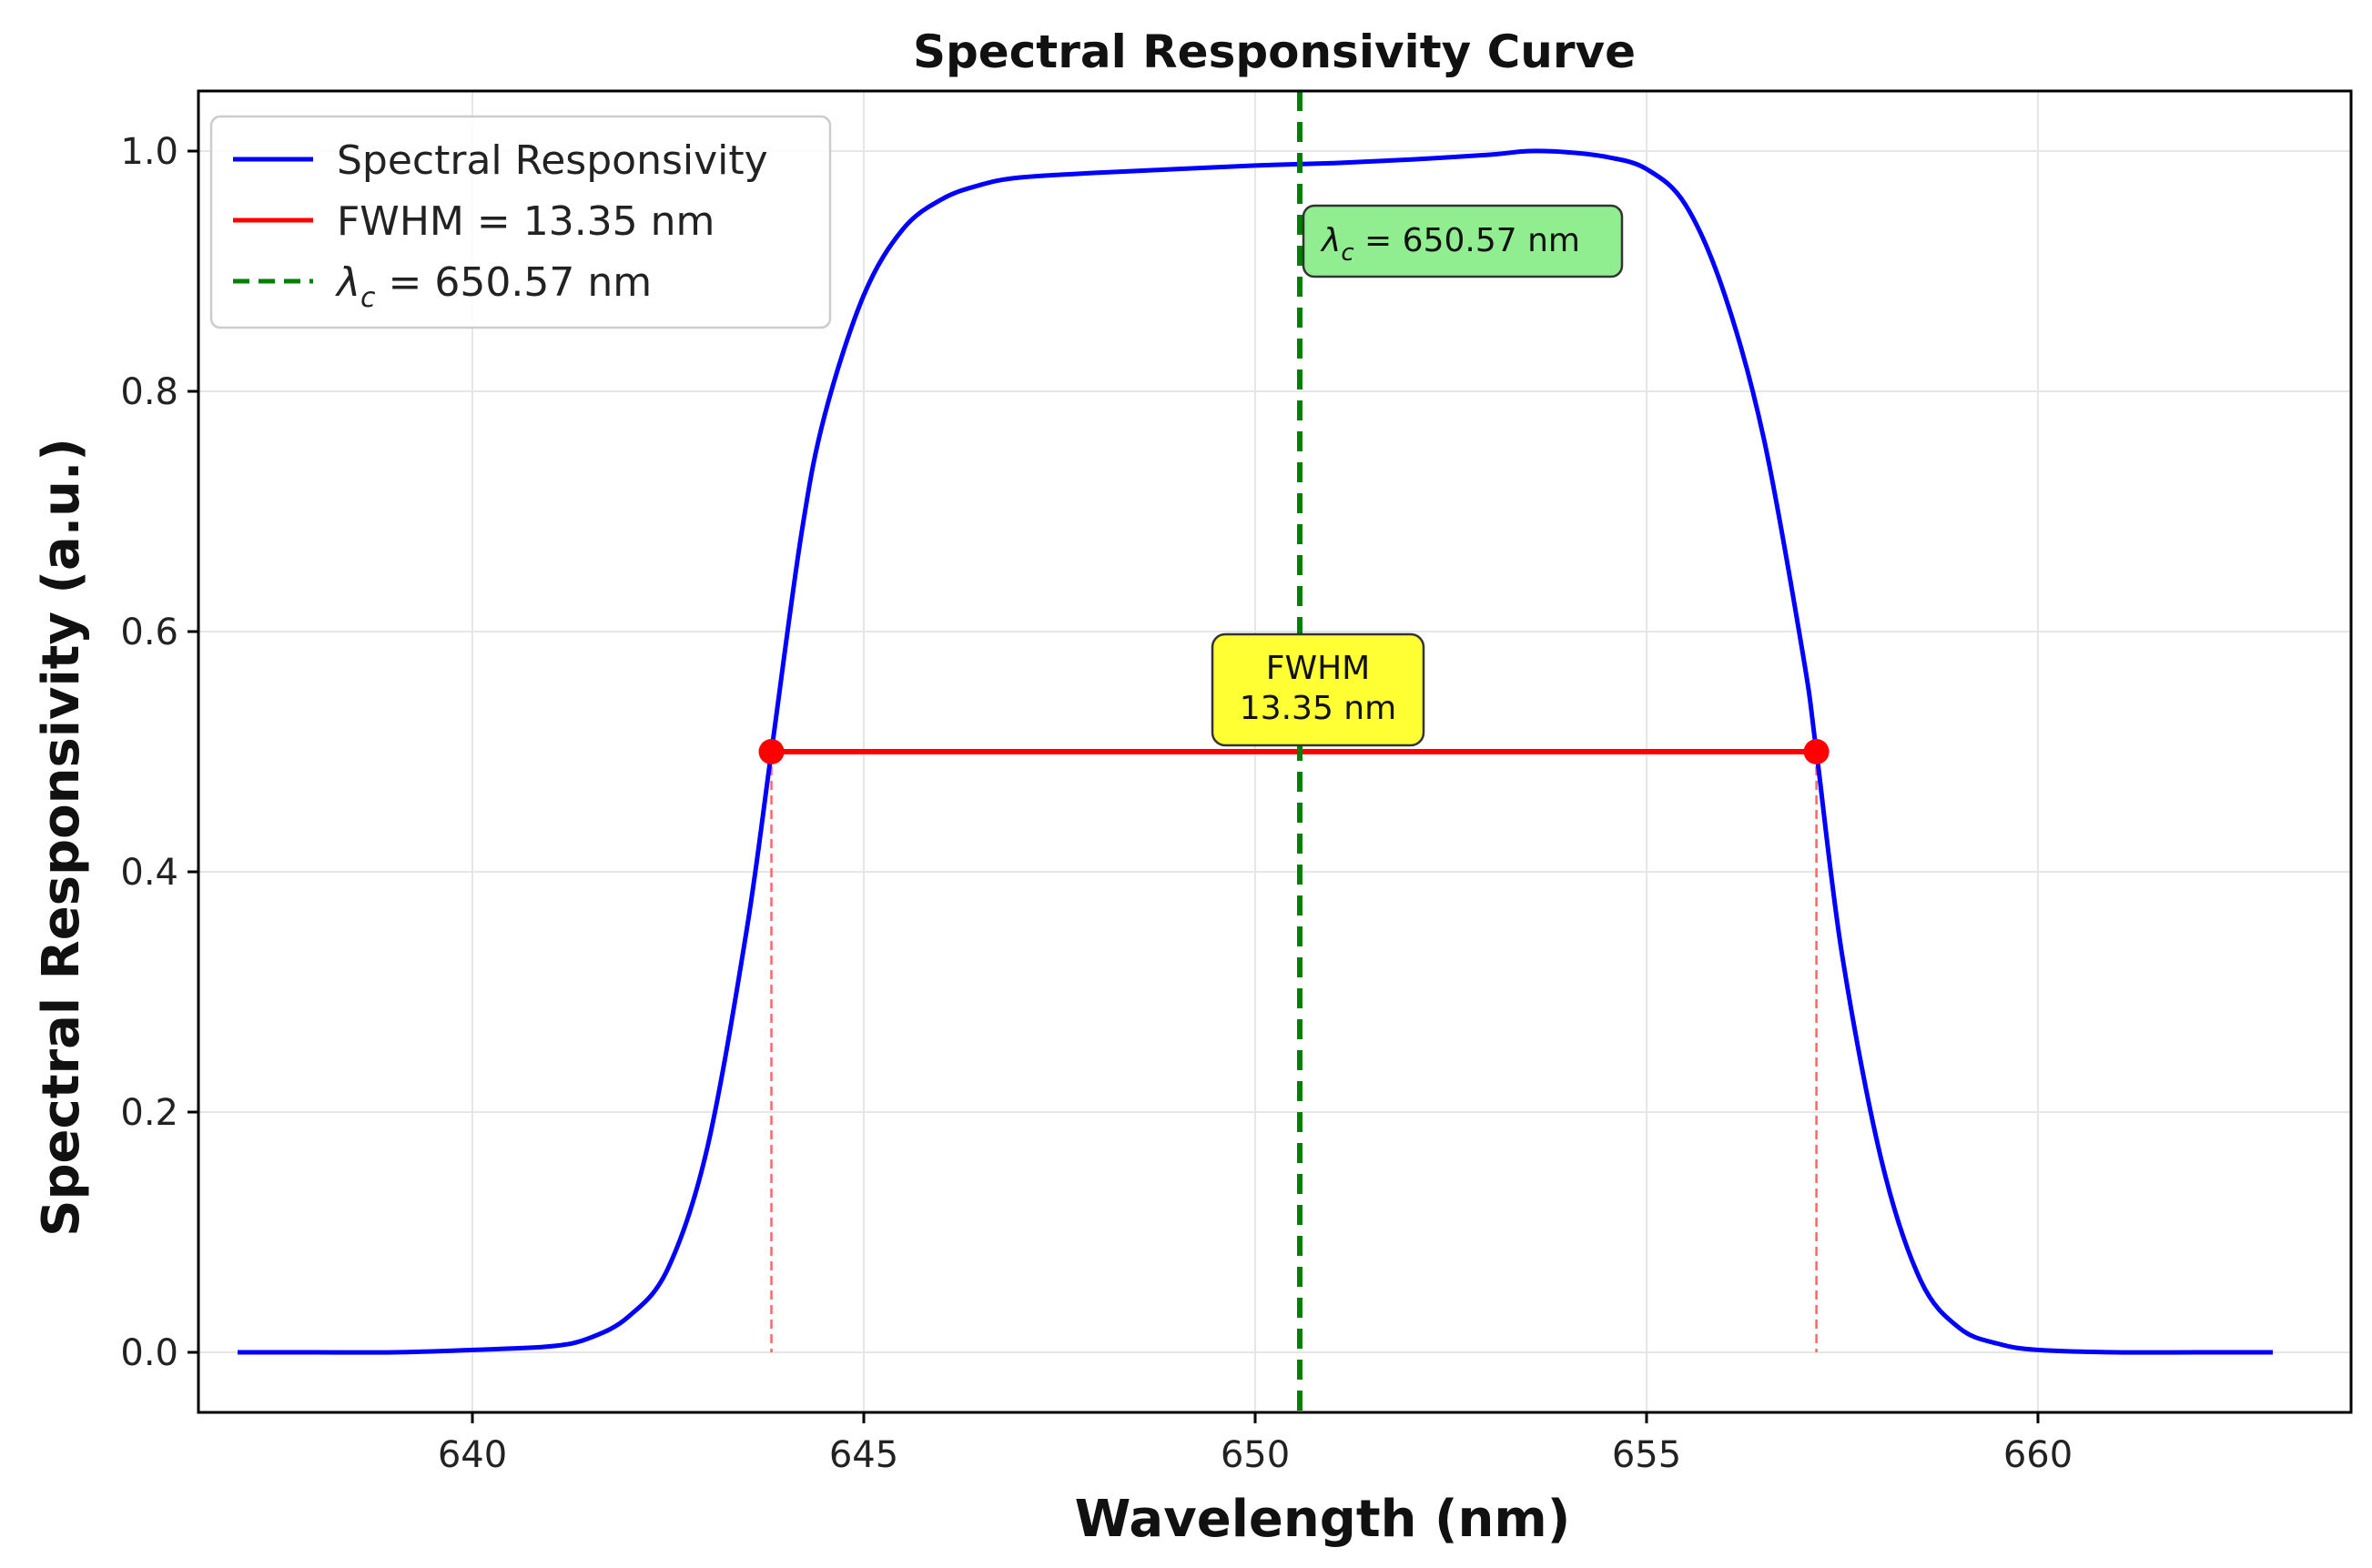  What do you see at coordinates (1318, 708) in the screenshot?
I see `fwhm-annotation-line-2: 13.35 nm` at bounding box center [1318, 708].